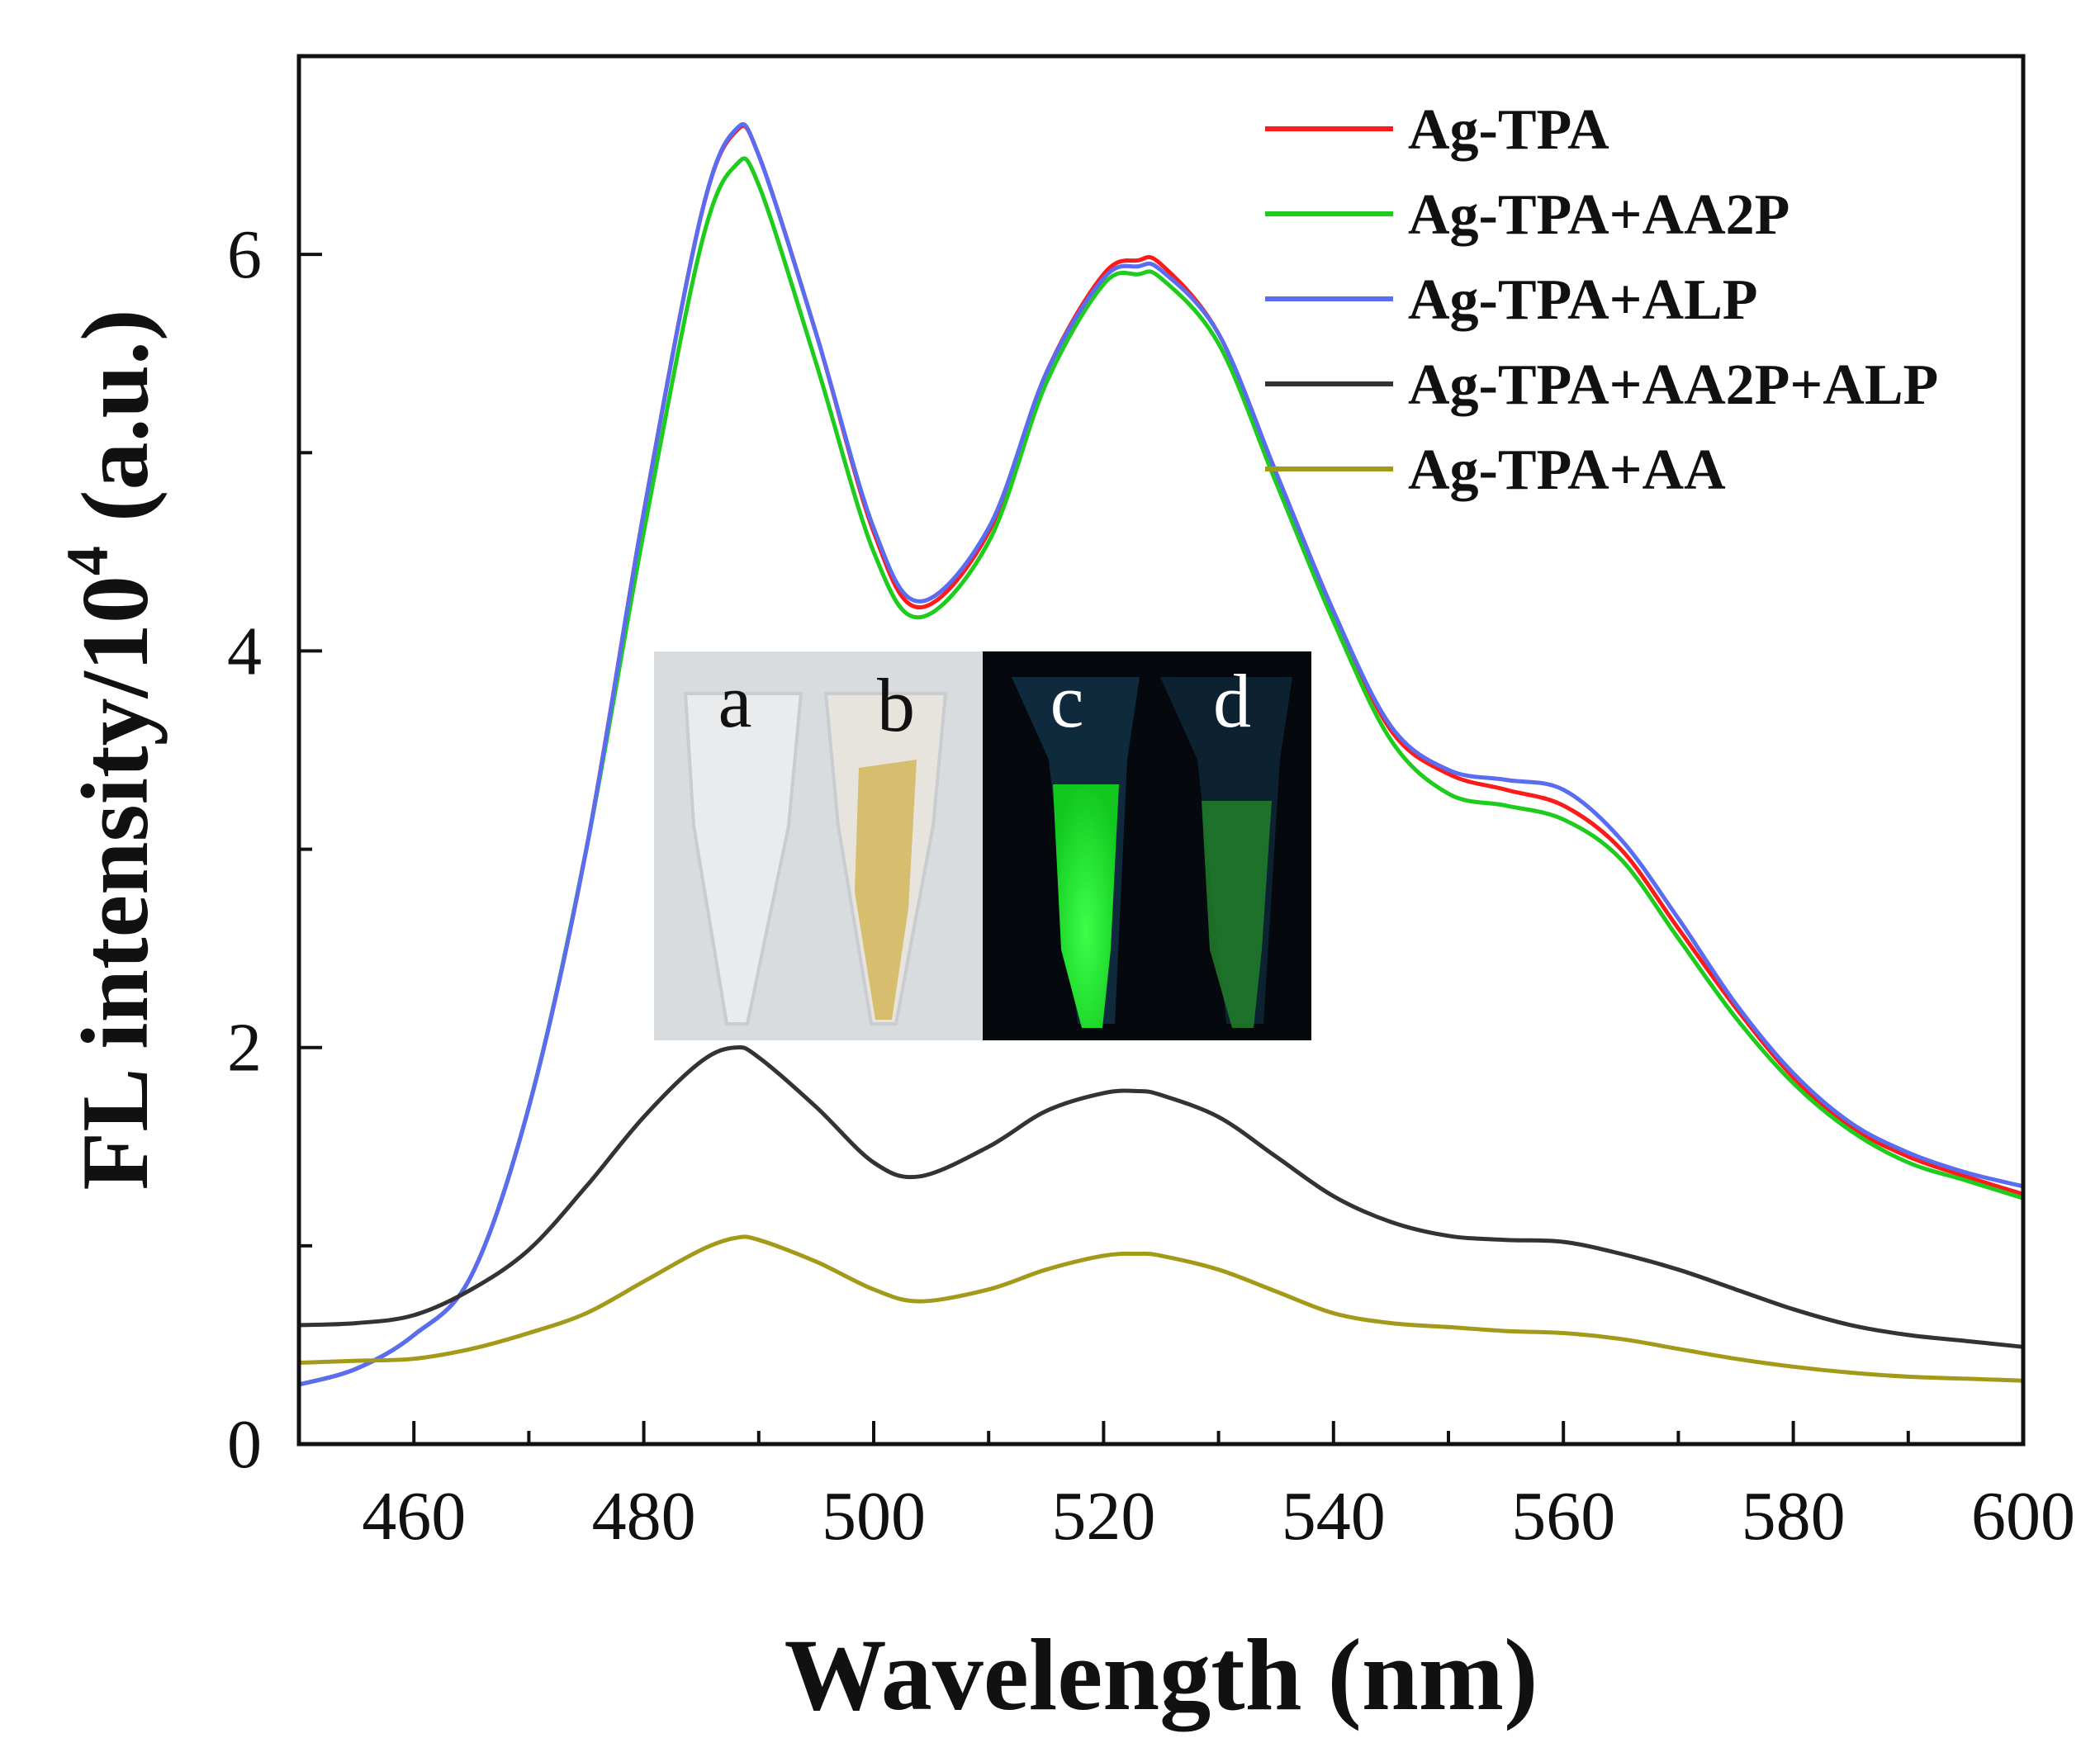 The height and width of the screenshot is (1757, 2100). Describe the element at coordinates (1086, 906) in the screenshot. I see `tube-c-fluorescence` at that location.